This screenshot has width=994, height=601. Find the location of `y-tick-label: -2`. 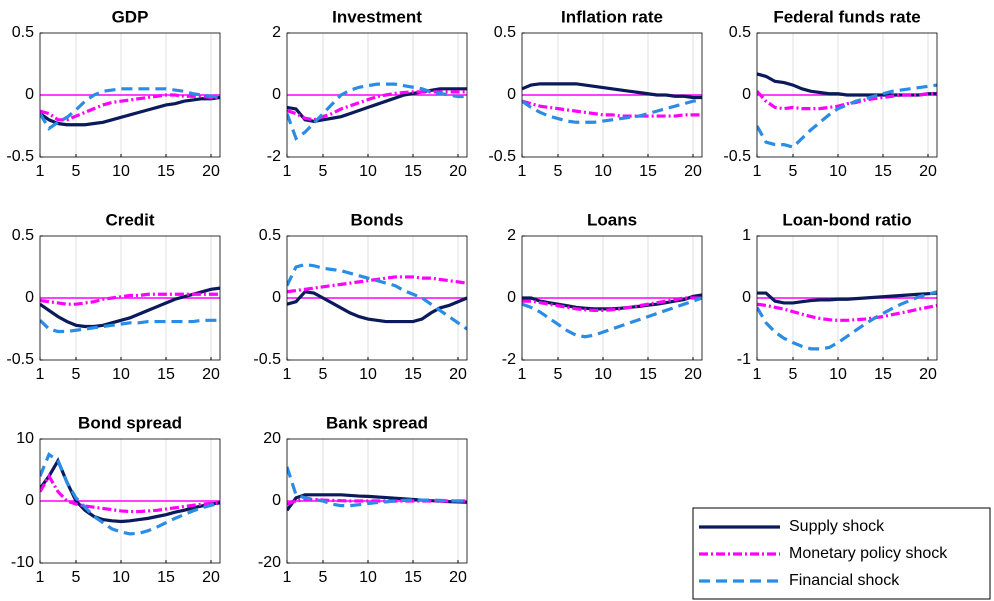

y-tick-label: -2 is located at coordinates (509, 359).